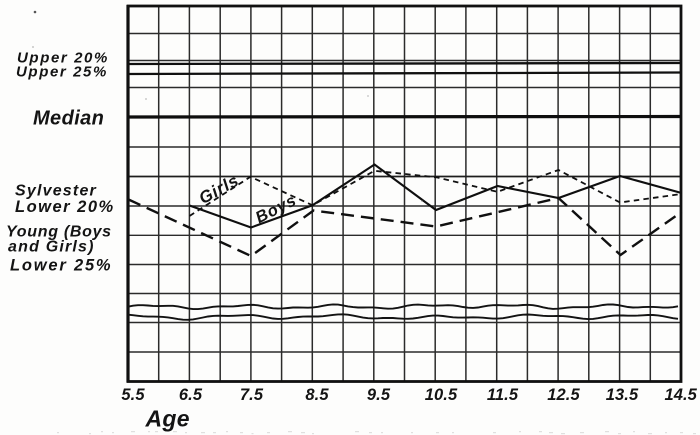  Describe the element at coordinates (680, 395) in the screenshot. I see `svg-text: 14.5` at that location.